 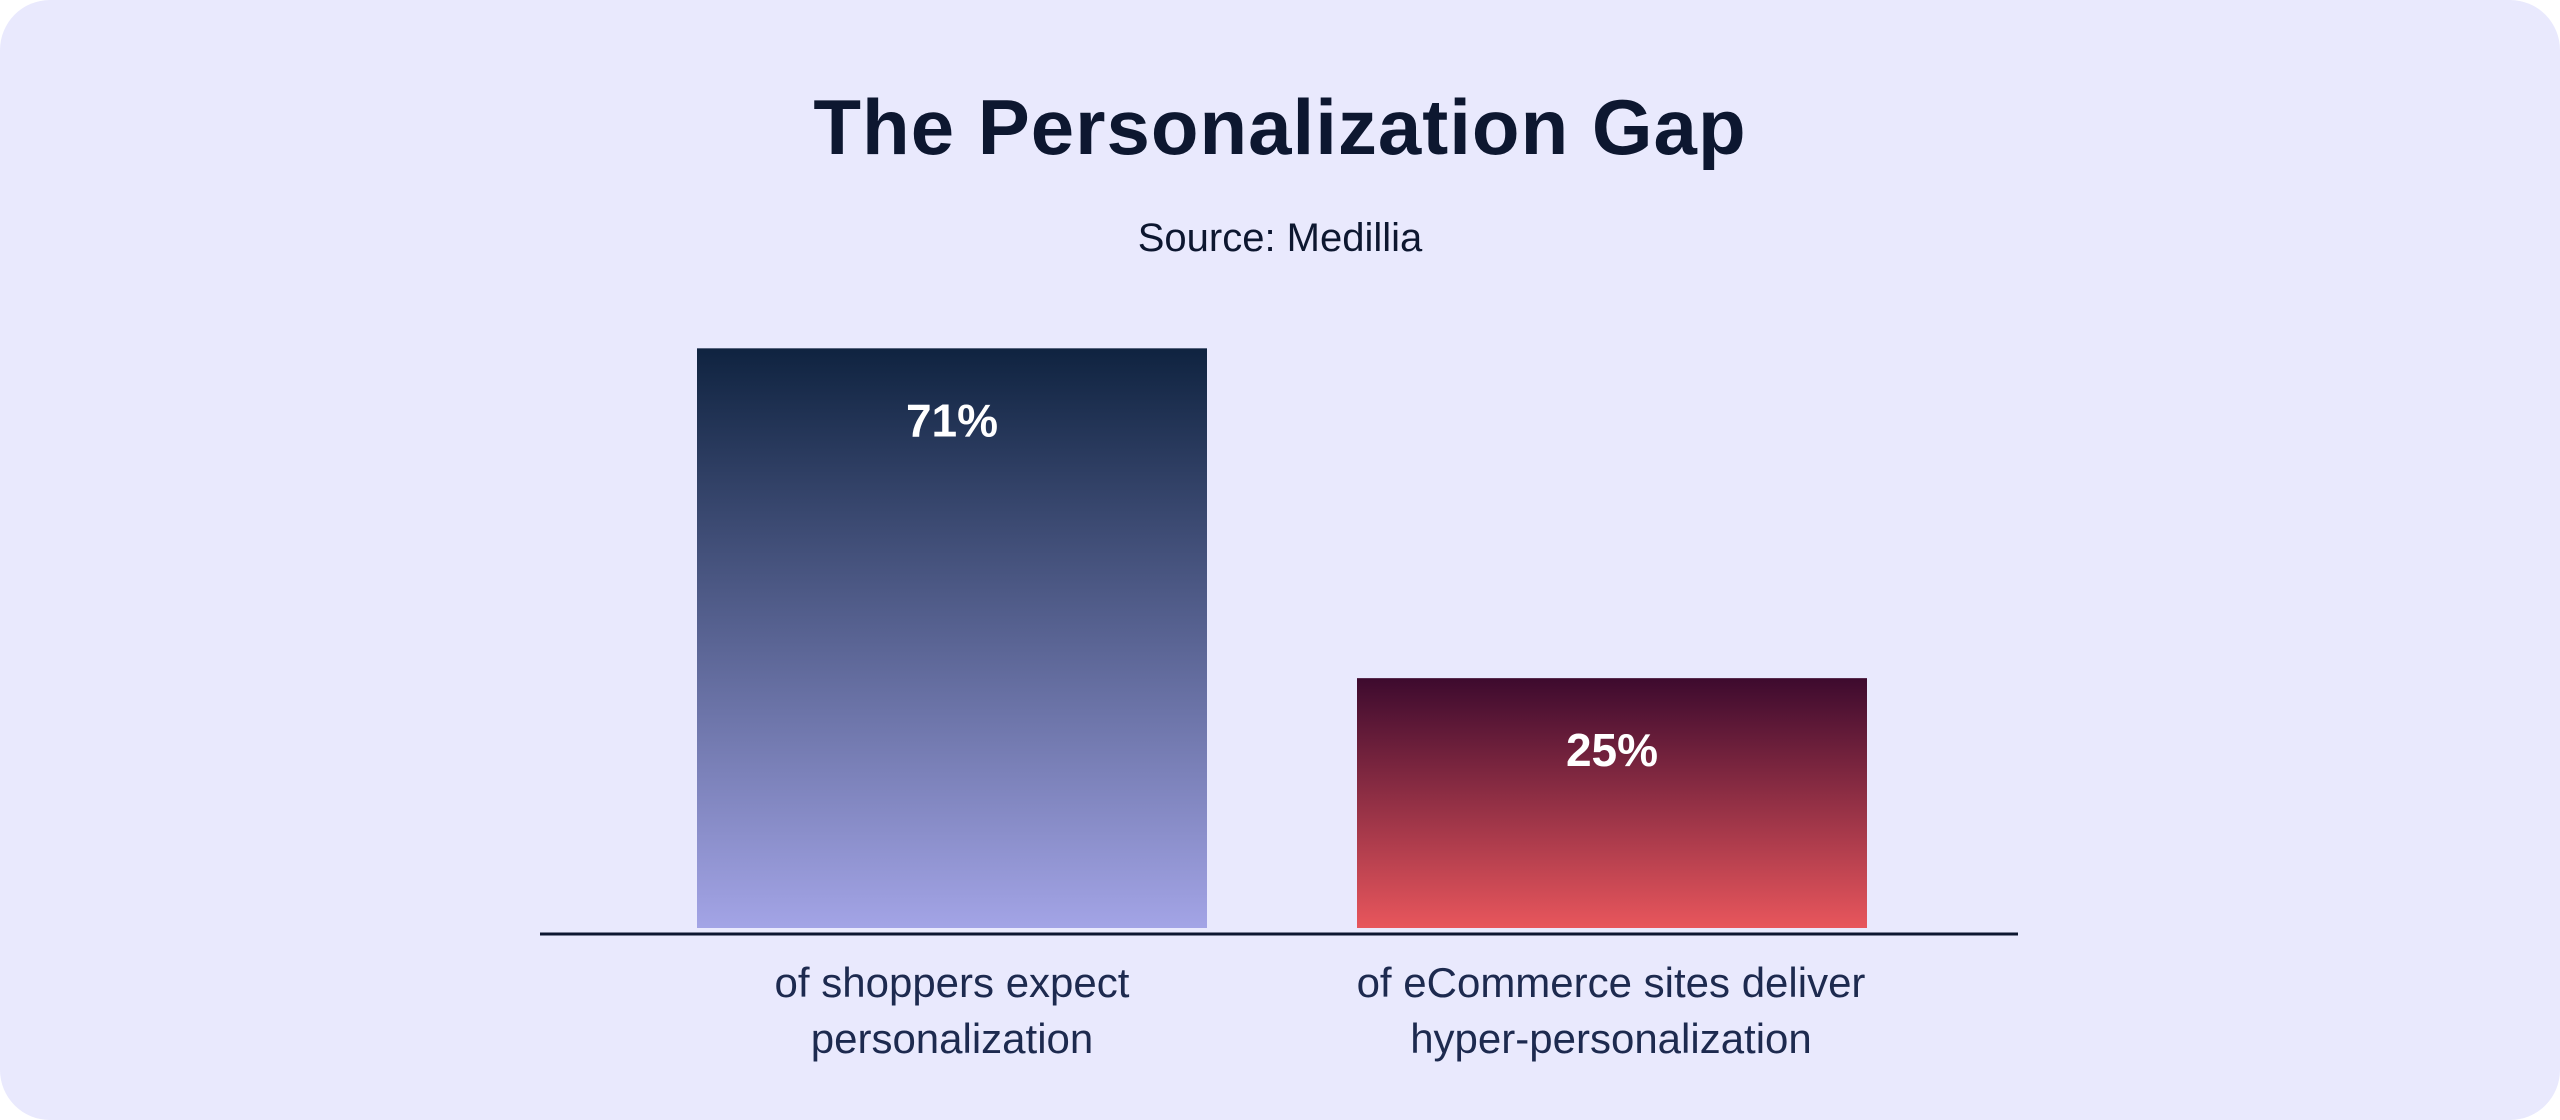 What do you see at coordinates (1611, 982) in the screenshot?
I see `category-label-line: of eCommerce sites deliver` at bounding box center [1611, 982].